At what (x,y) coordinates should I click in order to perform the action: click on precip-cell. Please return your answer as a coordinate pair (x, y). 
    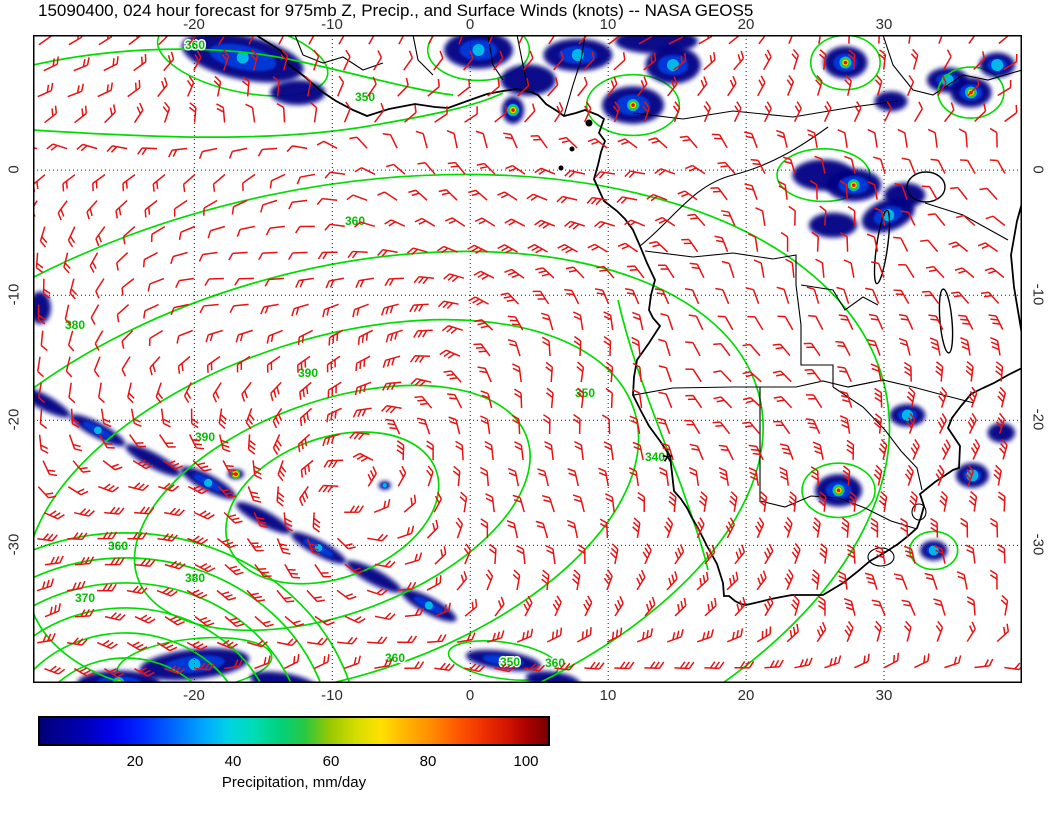
    Looking at the image, I should click on (263, 517).